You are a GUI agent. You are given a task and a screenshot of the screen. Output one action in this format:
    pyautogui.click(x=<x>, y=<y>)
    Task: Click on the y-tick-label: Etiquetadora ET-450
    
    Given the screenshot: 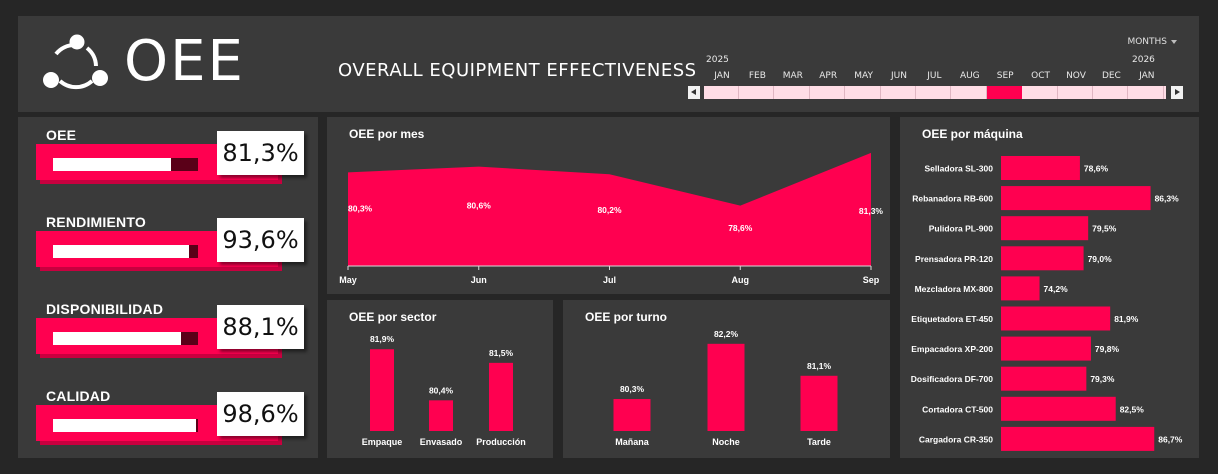 What is the action you would take?
    pyautogui.click(x=952, y=319)
    